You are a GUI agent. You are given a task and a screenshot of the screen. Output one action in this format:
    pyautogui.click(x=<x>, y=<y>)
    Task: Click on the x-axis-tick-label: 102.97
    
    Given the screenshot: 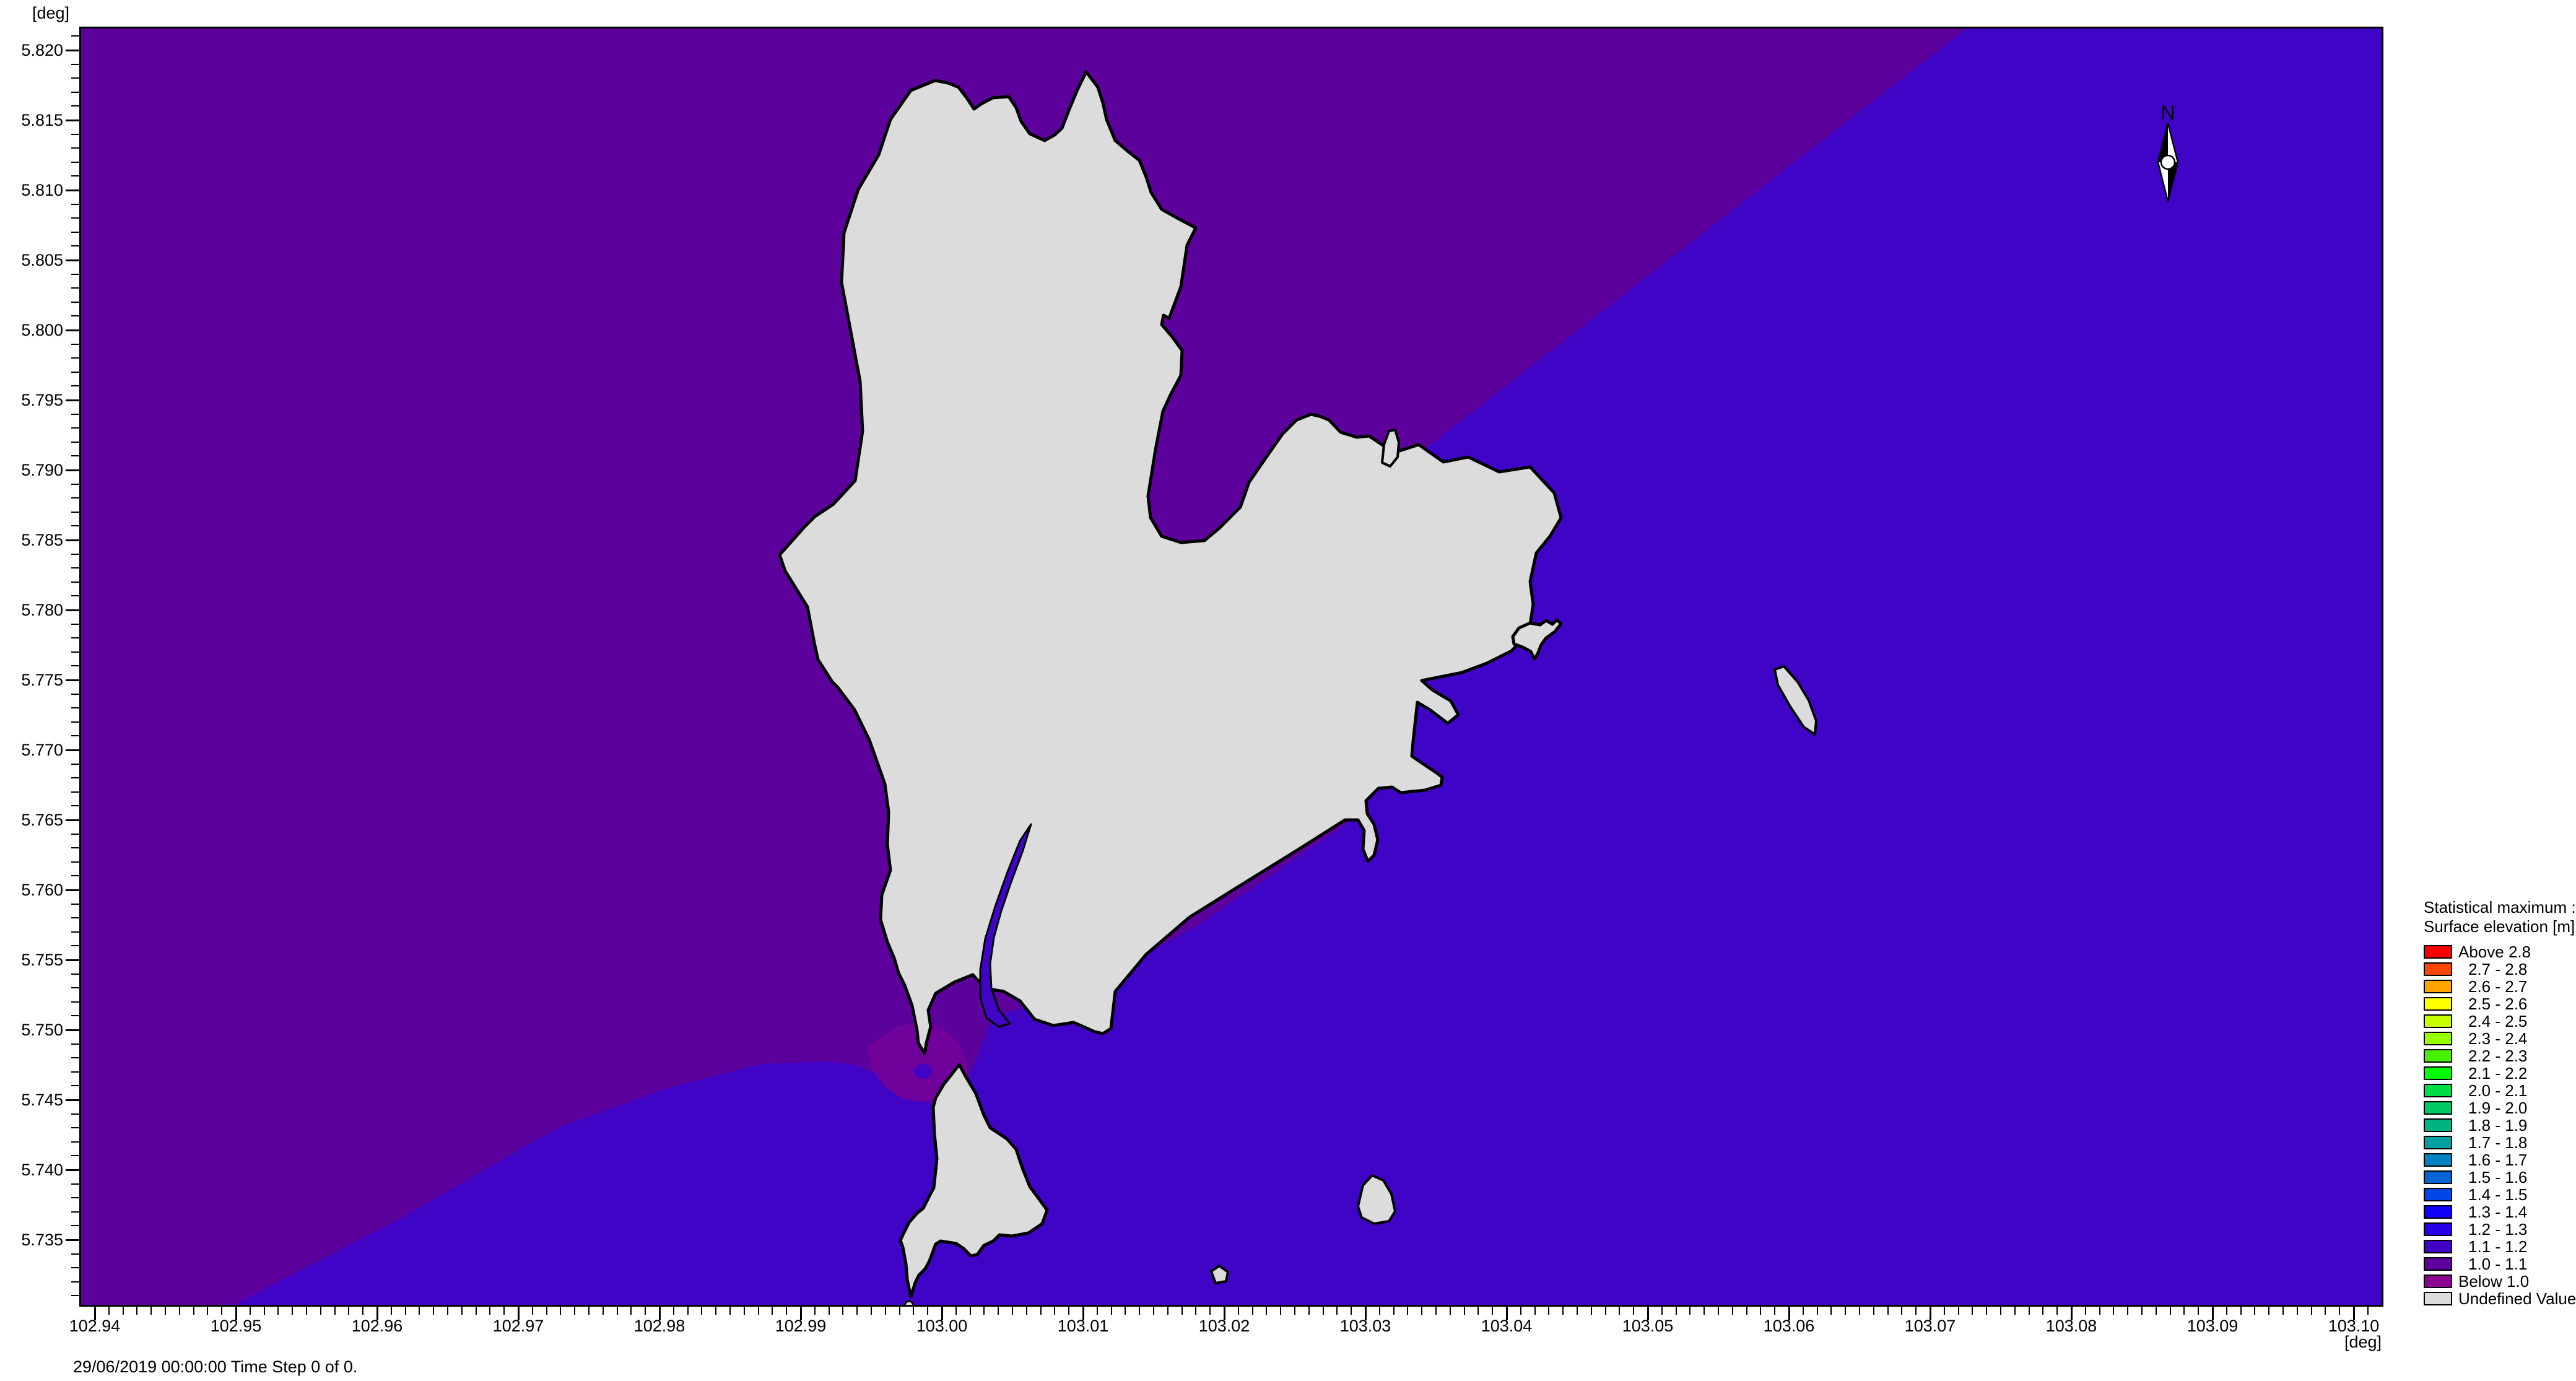 What is the action you would take?
    pyautogui.click(x=518, y=1326)
    